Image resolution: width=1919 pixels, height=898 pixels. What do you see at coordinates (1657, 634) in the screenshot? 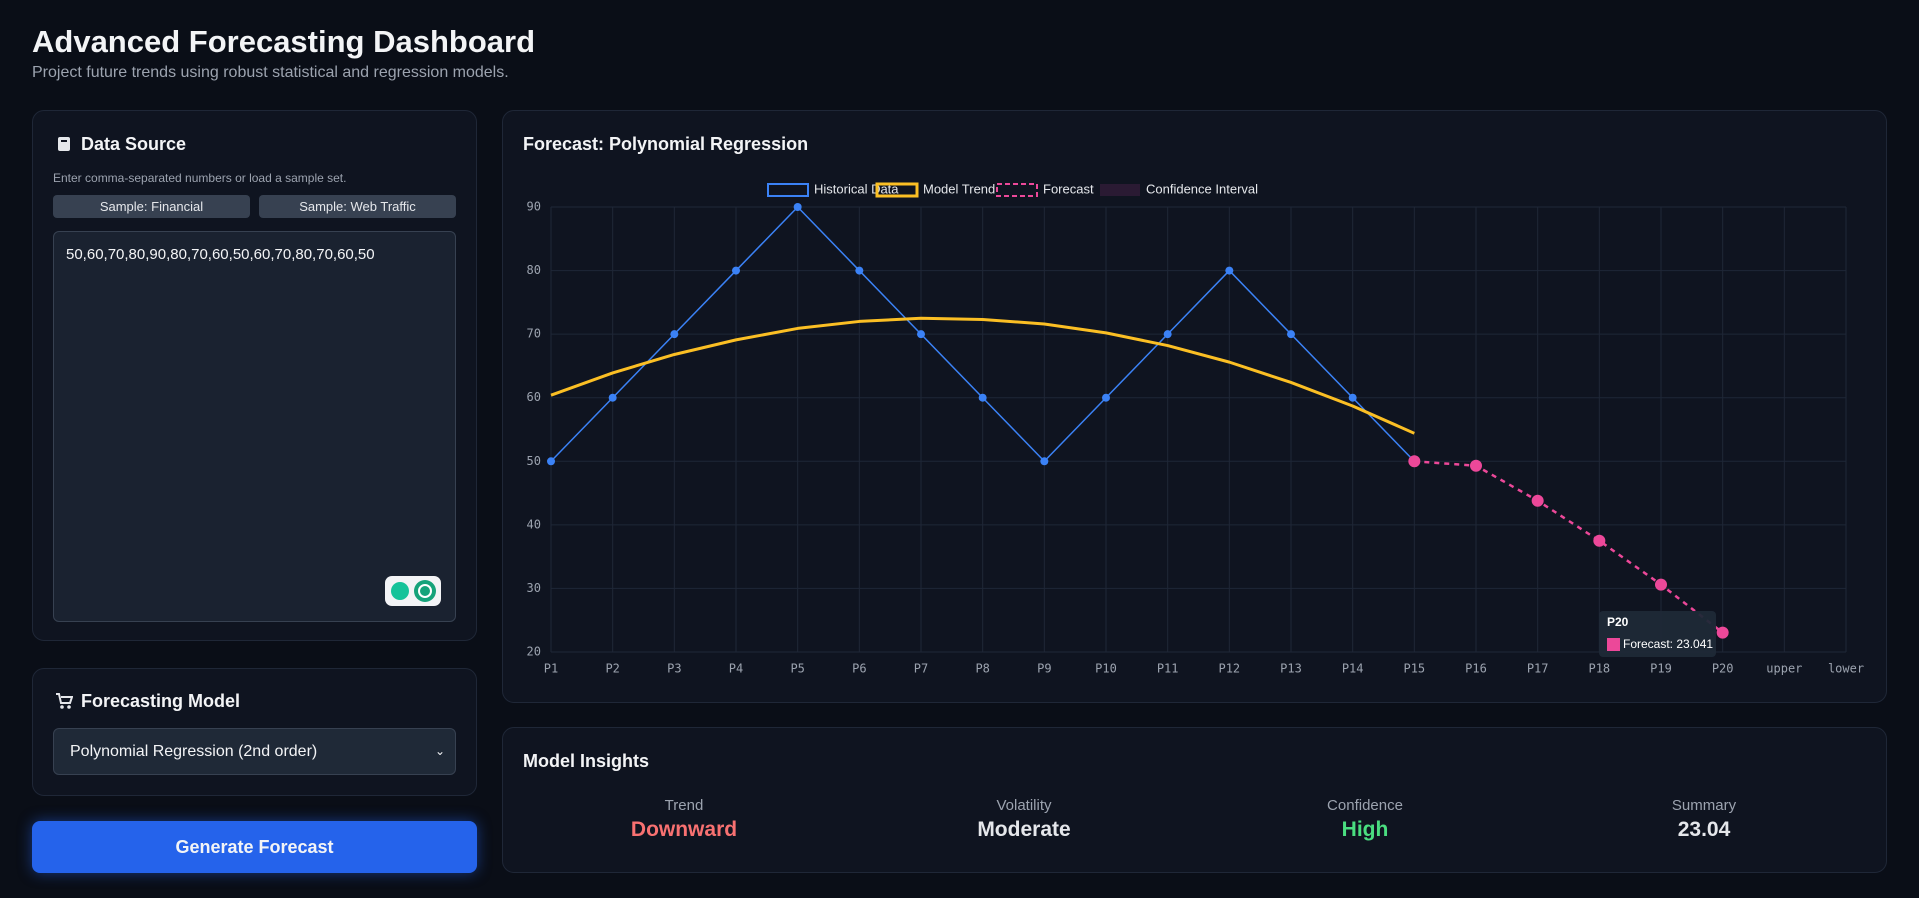
I see `tooltip` at bounding box center [1657, 634].